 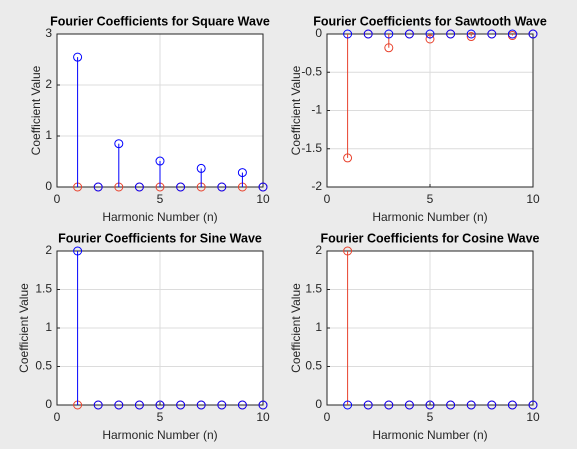 I want to click on y-tick-label: -1, so click(x=316, y=110).